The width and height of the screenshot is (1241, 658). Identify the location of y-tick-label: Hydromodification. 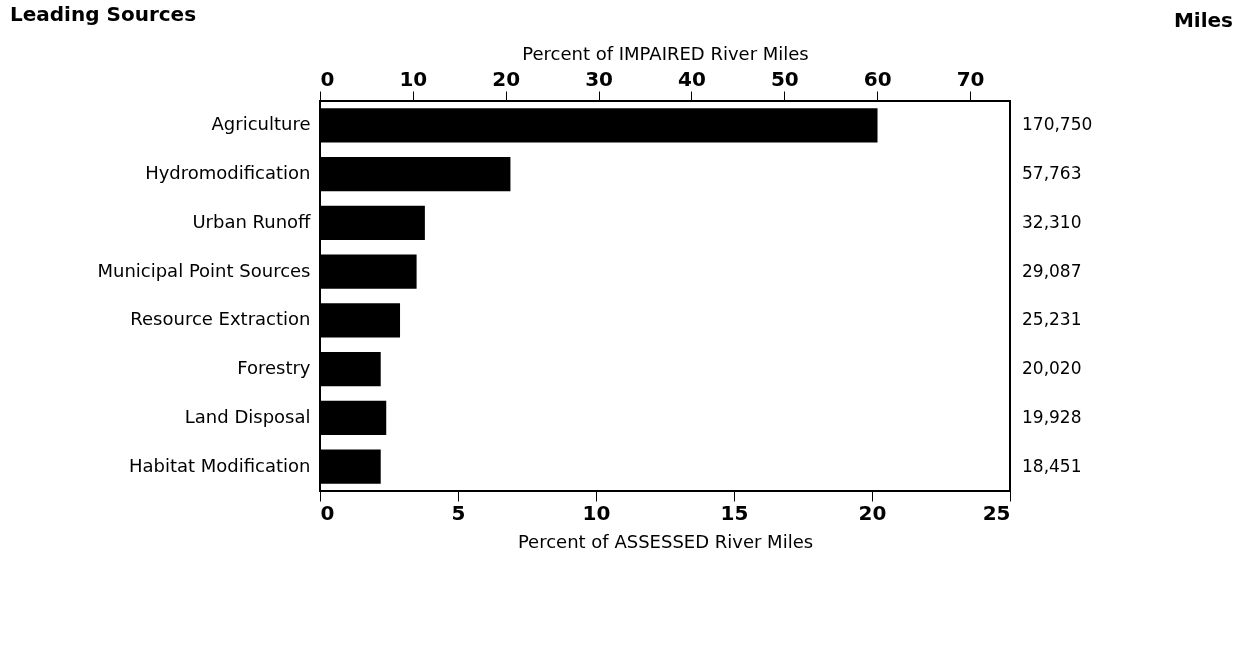
(228, 173).